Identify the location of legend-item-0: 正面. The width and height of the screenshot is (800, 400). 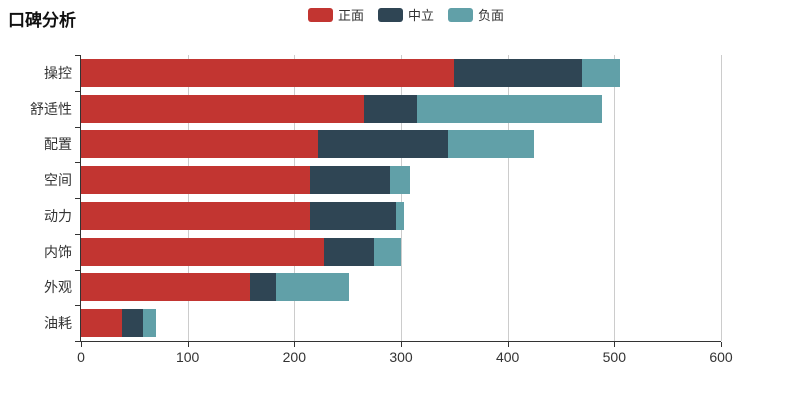
(336, 14).